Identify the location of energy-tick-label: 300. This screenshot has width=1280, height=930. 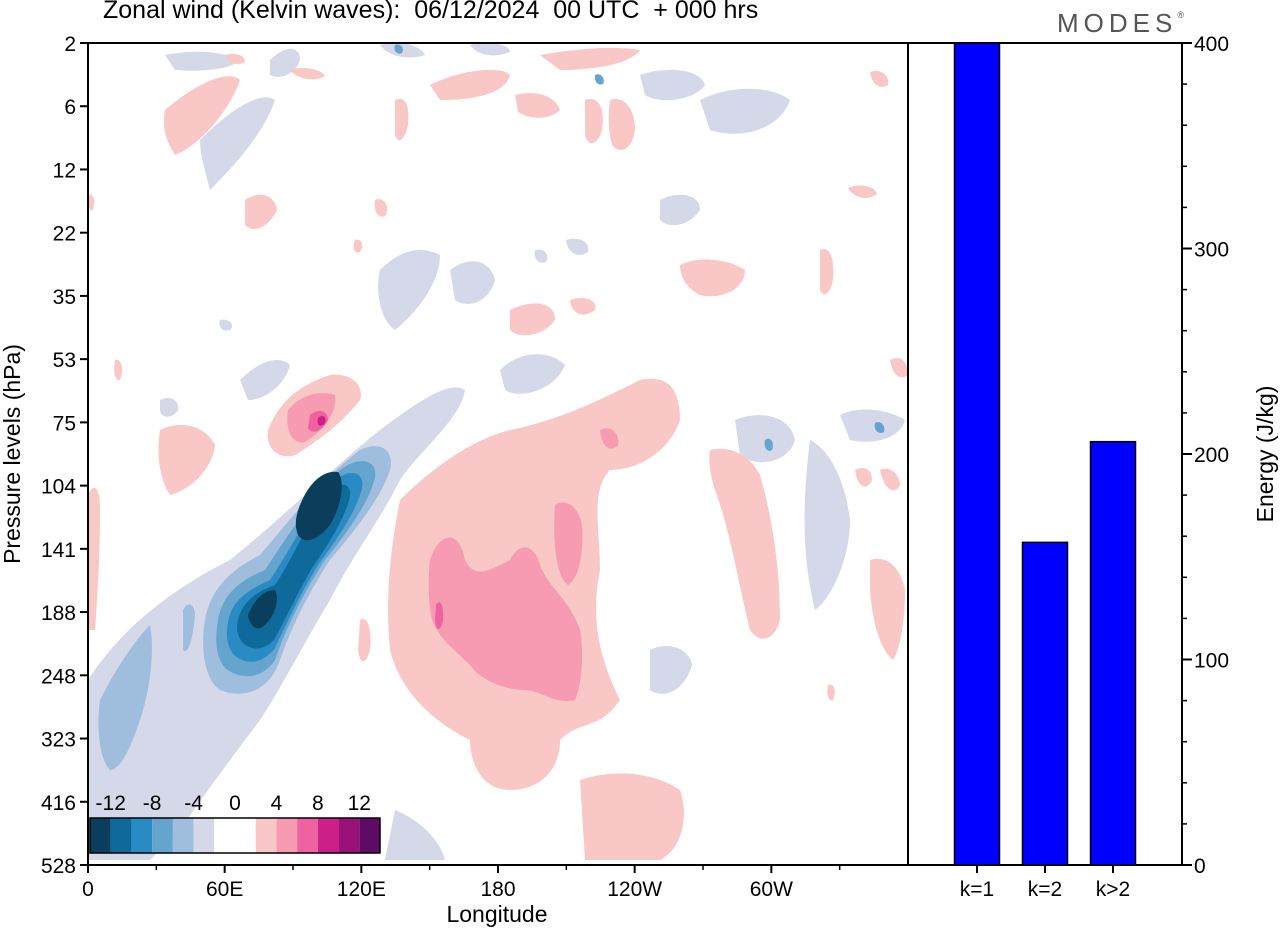
(1211, 250).